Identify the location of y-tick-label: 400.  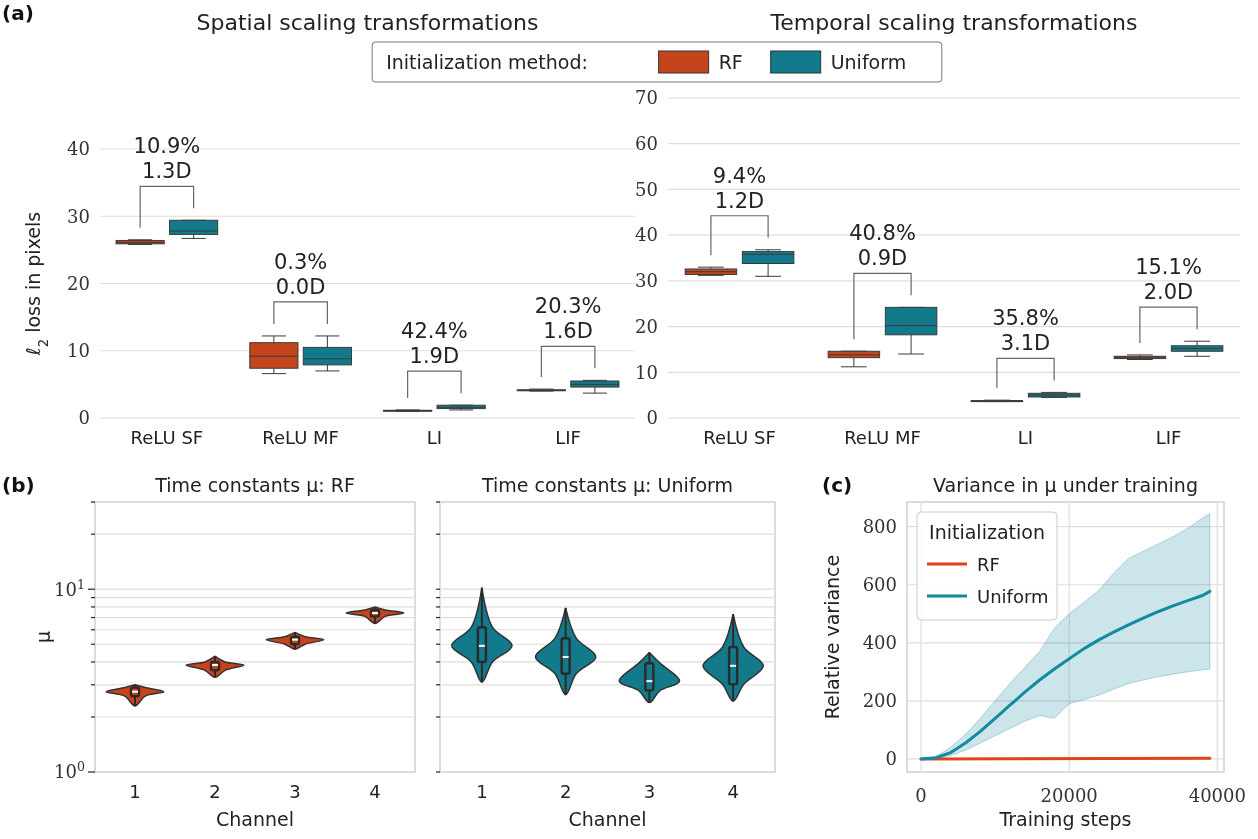
(879, 643).